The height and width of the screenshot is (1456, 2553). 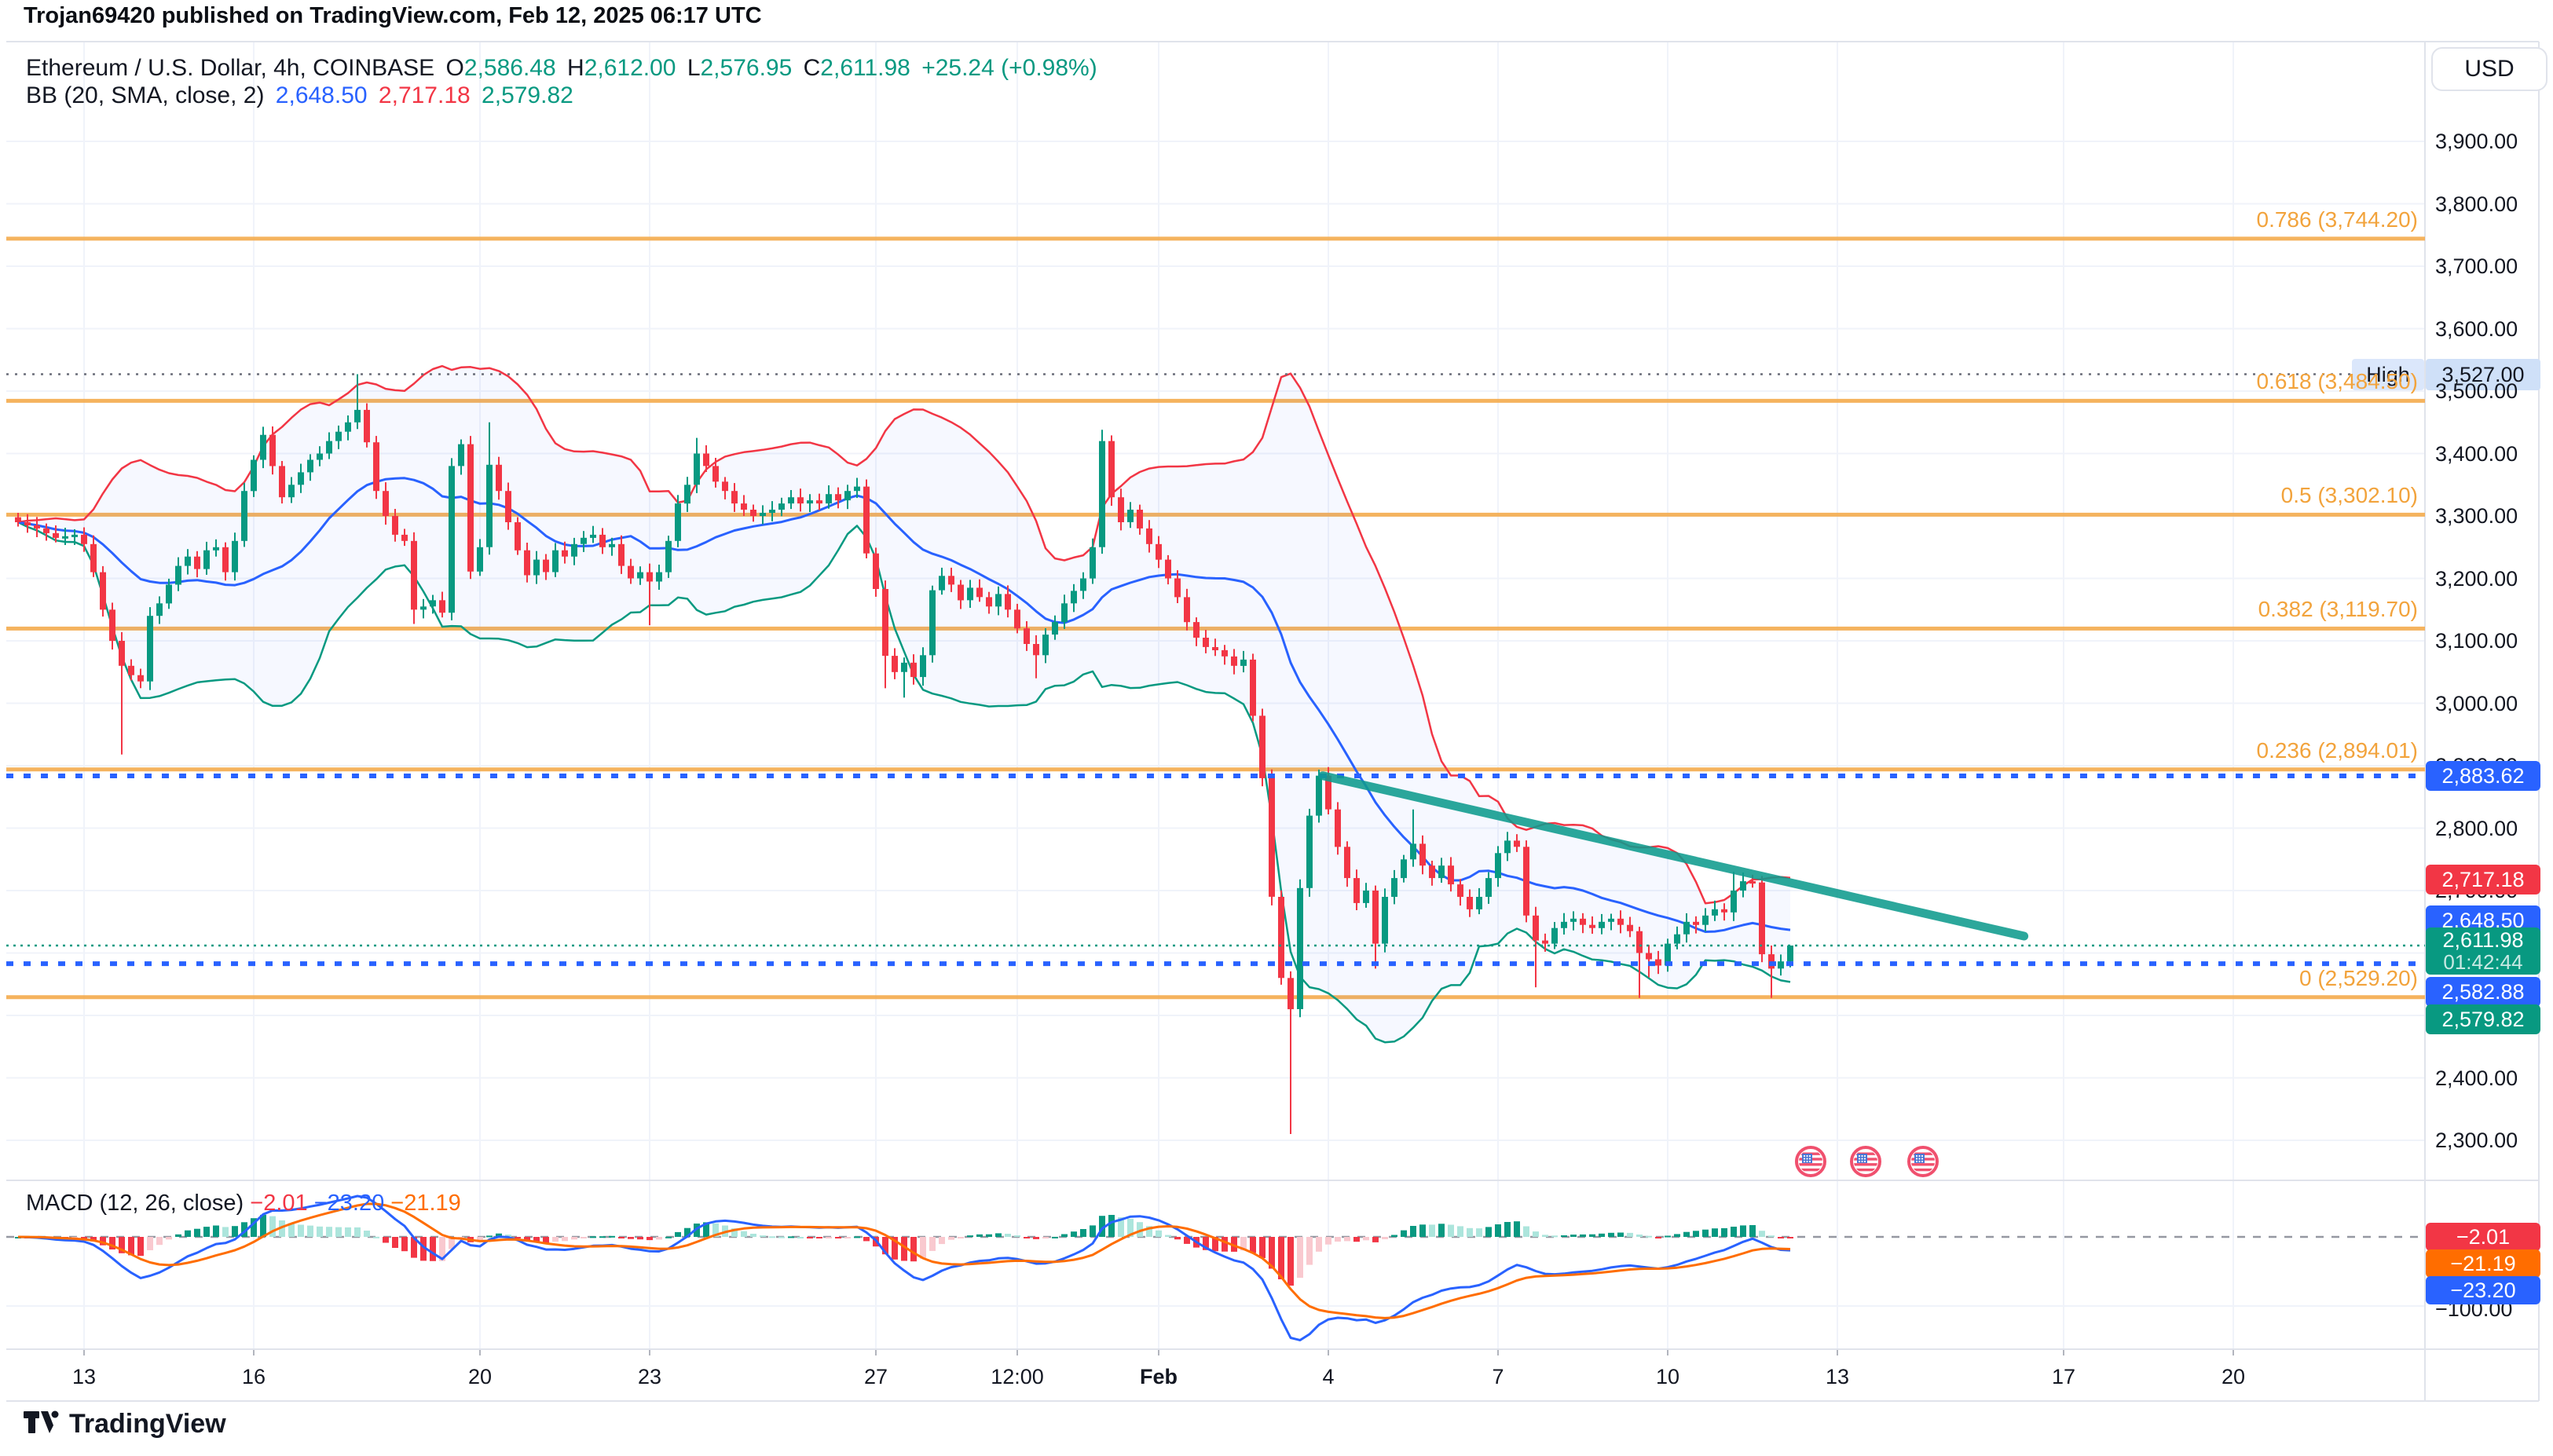 I want to click on macd-indicator-row: MACD (12, 26, close) −2.01 −23.20 −21.19, so click(x=243, y=1203).